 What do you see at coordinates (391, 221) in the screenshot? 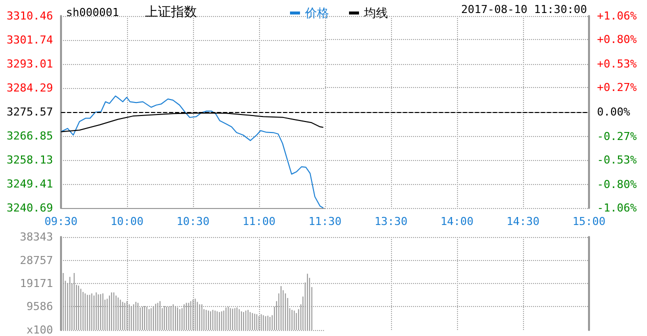
I see `x-tick-label: 13:30` at bounding box center [391, 221].